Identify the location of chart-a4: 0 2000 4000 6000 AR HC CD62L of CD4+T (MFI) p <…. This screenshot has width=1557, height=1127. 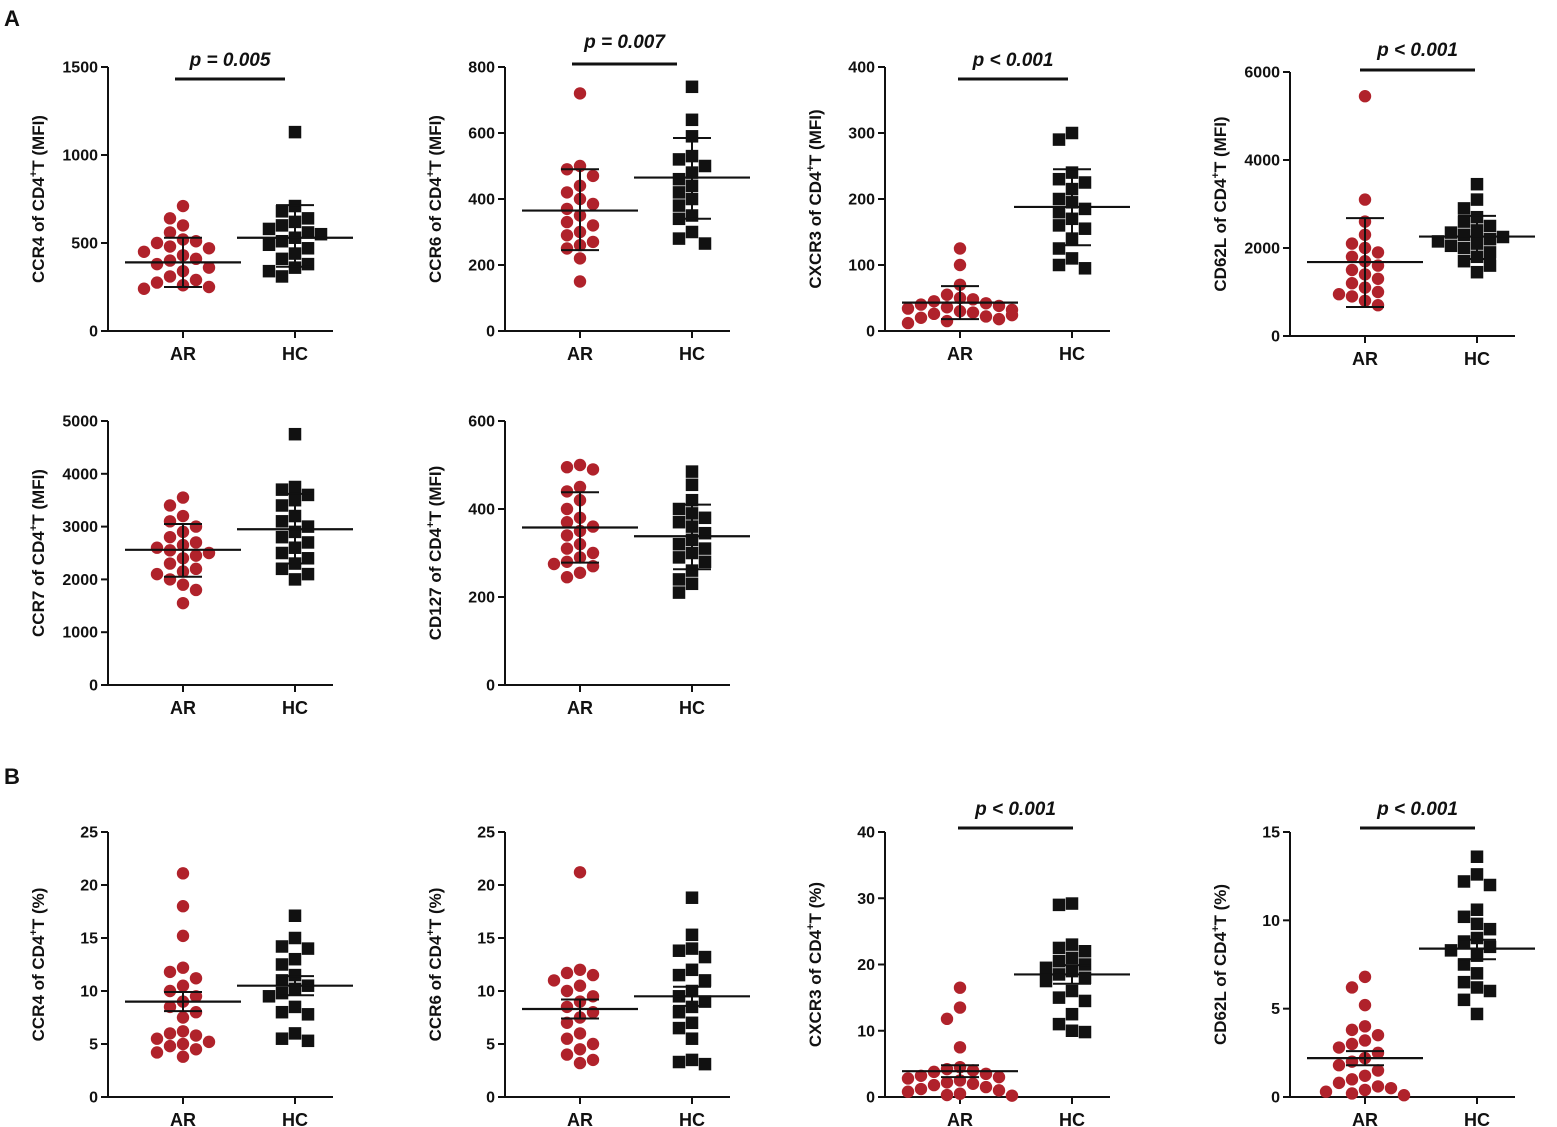
(1372, 204).